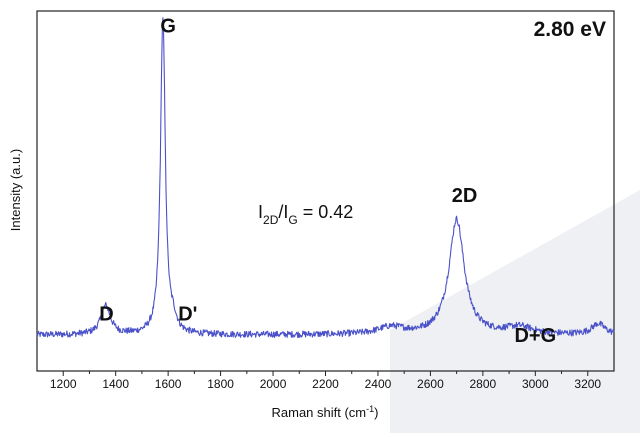  What do you see at coordinates (292, 220) in the screenshot?
I see `ratio-subscript-g: G` at bounding box center [292, 220].